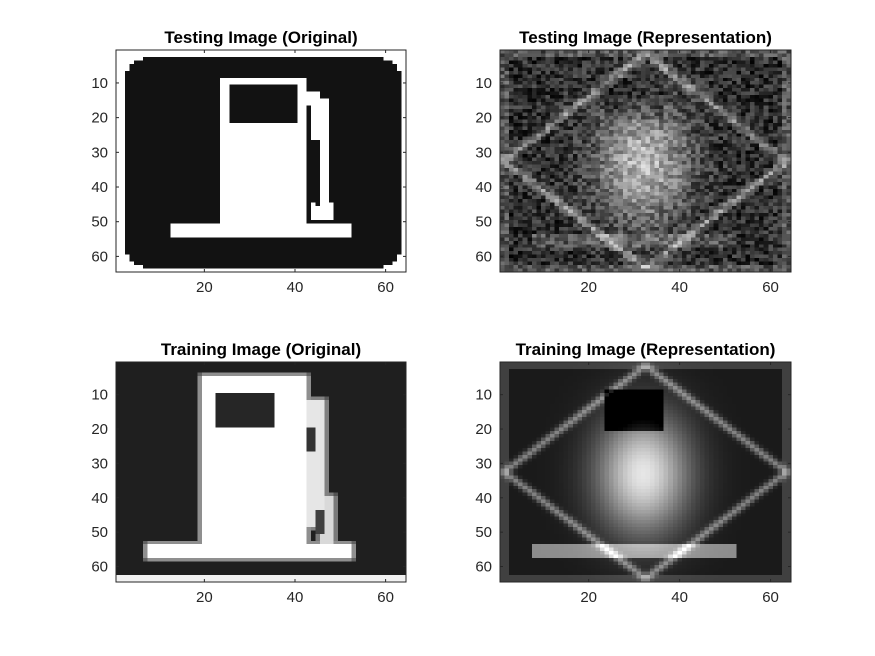 The width and height of the screenshot is (875, 656). I want to click on subplot-title: Training Image (Original), so click(261, 349).